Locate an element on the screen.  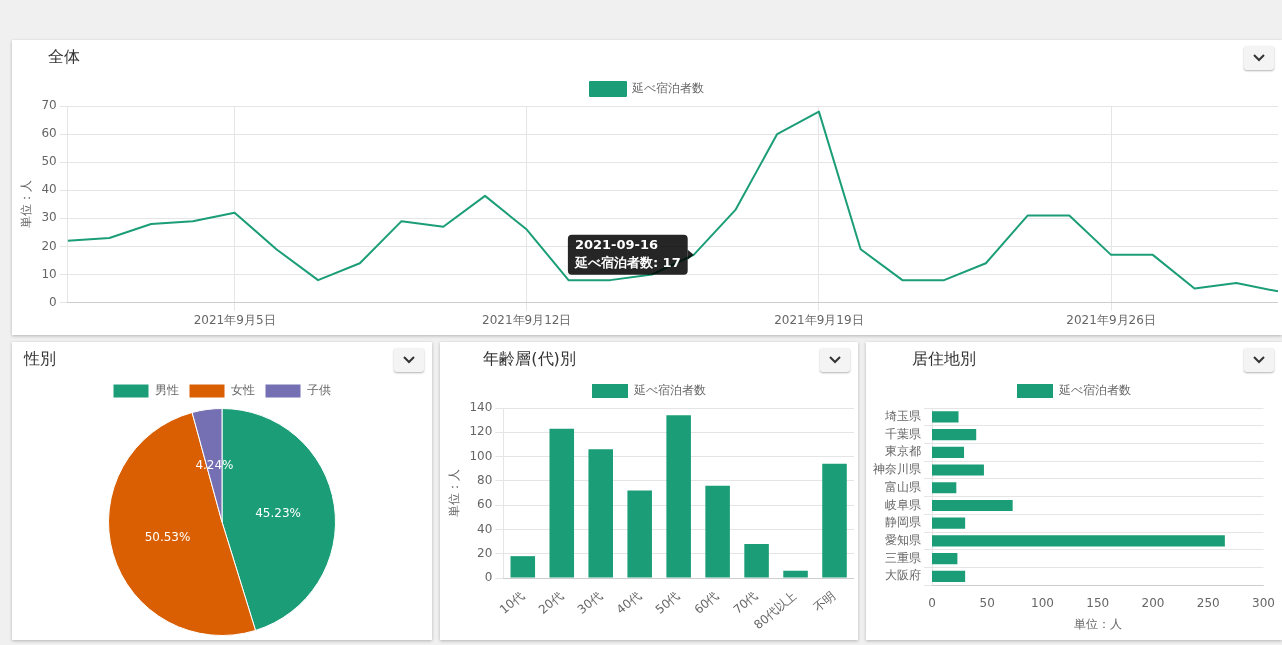
y-tick-label: 千葉県 is located at coordinates (903, 433).